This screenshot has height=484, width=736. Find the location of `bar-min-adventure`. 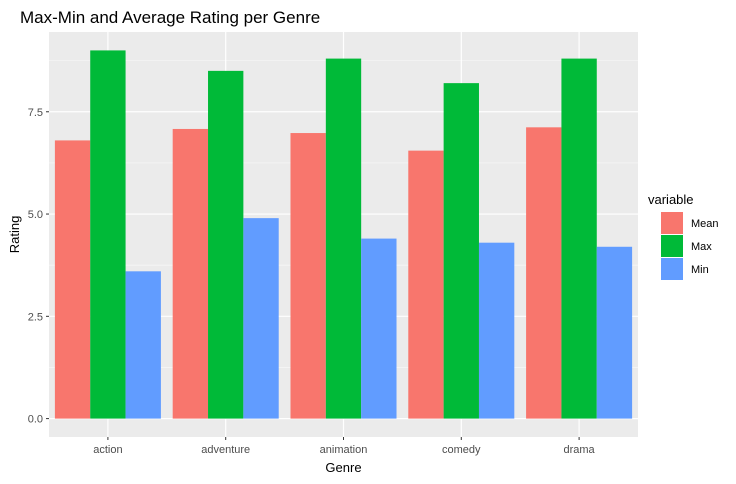

bar-min-adventure is located at coordinates (261, 318).